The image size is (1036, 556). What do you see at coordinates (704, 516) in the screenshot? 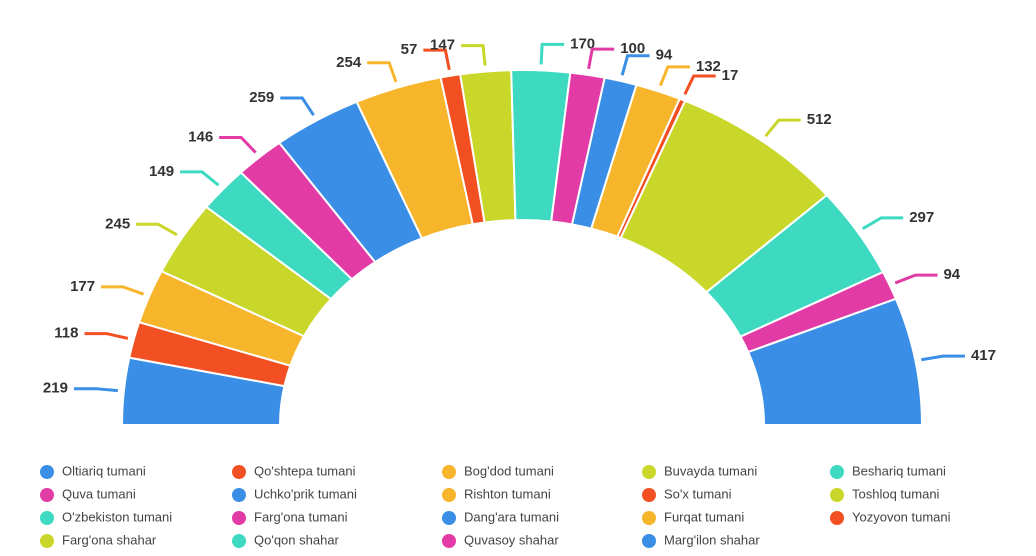
I see `legend-label: Furqat tumani` at bounding box center [704, 516].